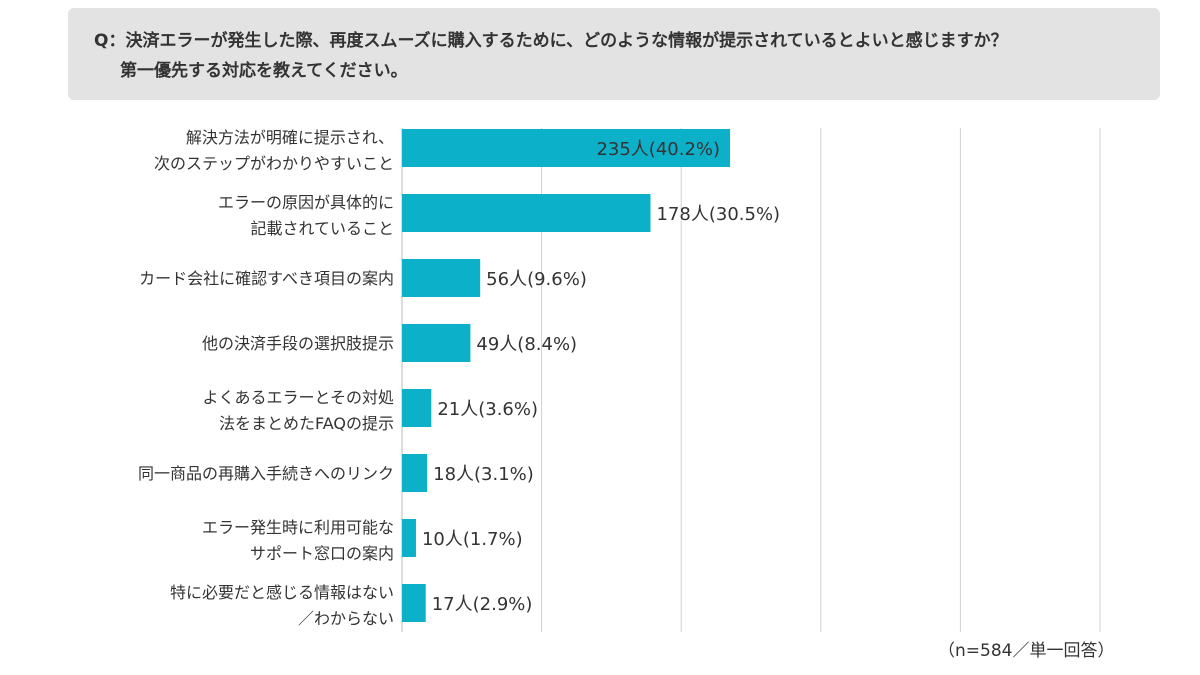 The height and width of the screenshot is (675, 1200). Describe the element at coordinates (274, 150) in the screenshot. I see `category-label: 解決方法が明確に提示され、次のステップがわかりやすいこと` at that location.